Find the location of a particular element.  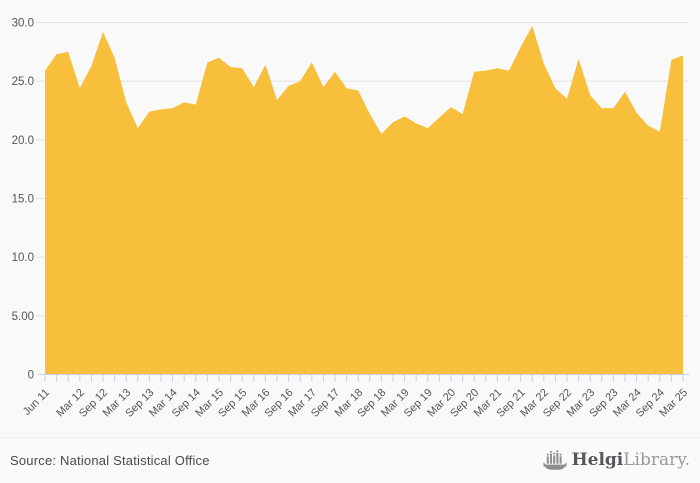

y-axis-label: 0 is located at coordinates (31, 376).